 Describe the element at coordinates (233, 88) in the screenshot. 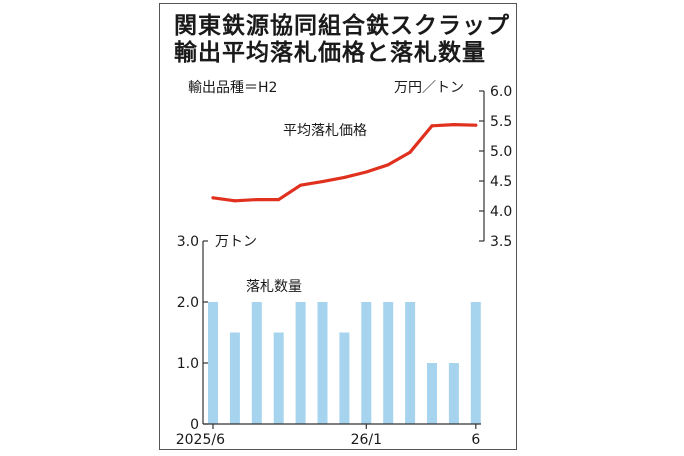

I see `chart-subtitle: 輸出品種＝H2` at that location.